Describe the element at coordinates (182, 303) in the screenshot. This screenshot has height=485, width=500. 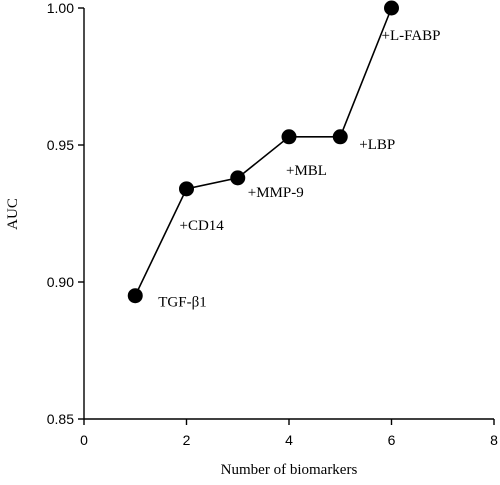
I see `data-point-label: TGF-β1` at that location.